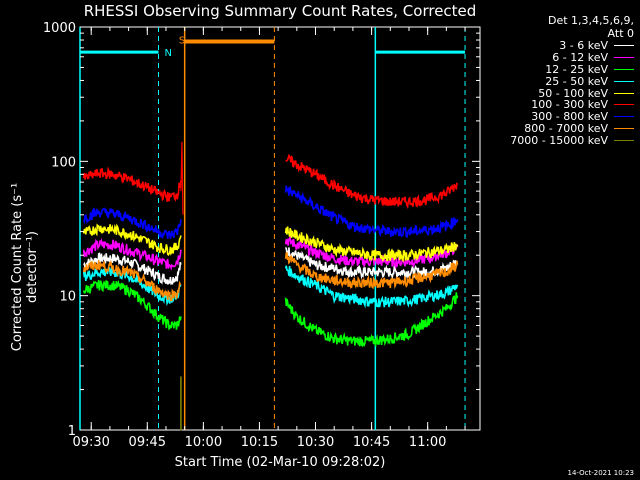  Describe the element at coordinates (132, 305) in the screenshot. I see `series-12-25-kev-line-a` at that location.